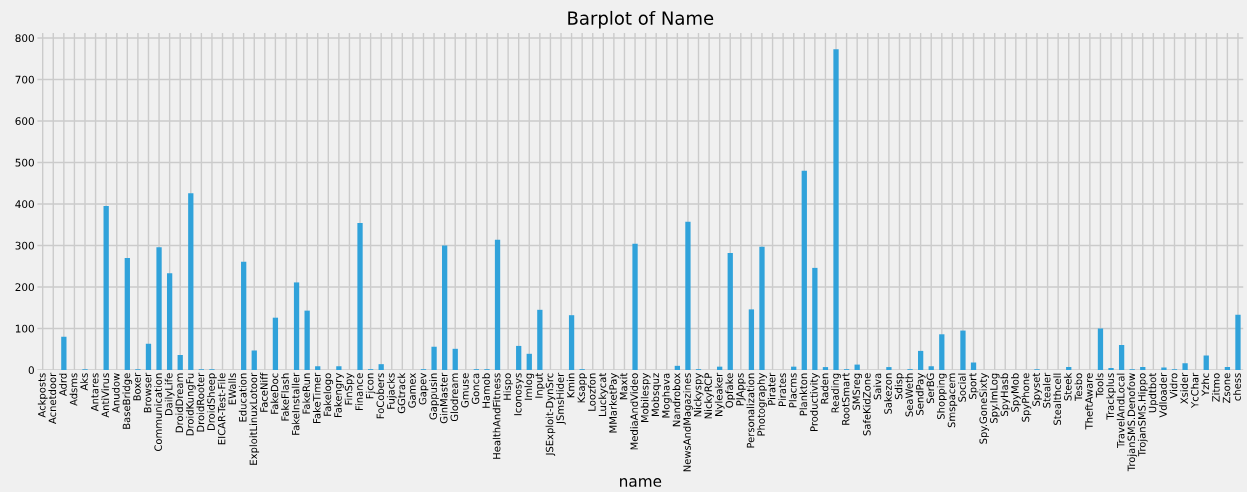  What do you see at coordinates (328, 394) in the screenshot?
I see `x-tick-label: Fakelogo` at bounding box center [328, 394].